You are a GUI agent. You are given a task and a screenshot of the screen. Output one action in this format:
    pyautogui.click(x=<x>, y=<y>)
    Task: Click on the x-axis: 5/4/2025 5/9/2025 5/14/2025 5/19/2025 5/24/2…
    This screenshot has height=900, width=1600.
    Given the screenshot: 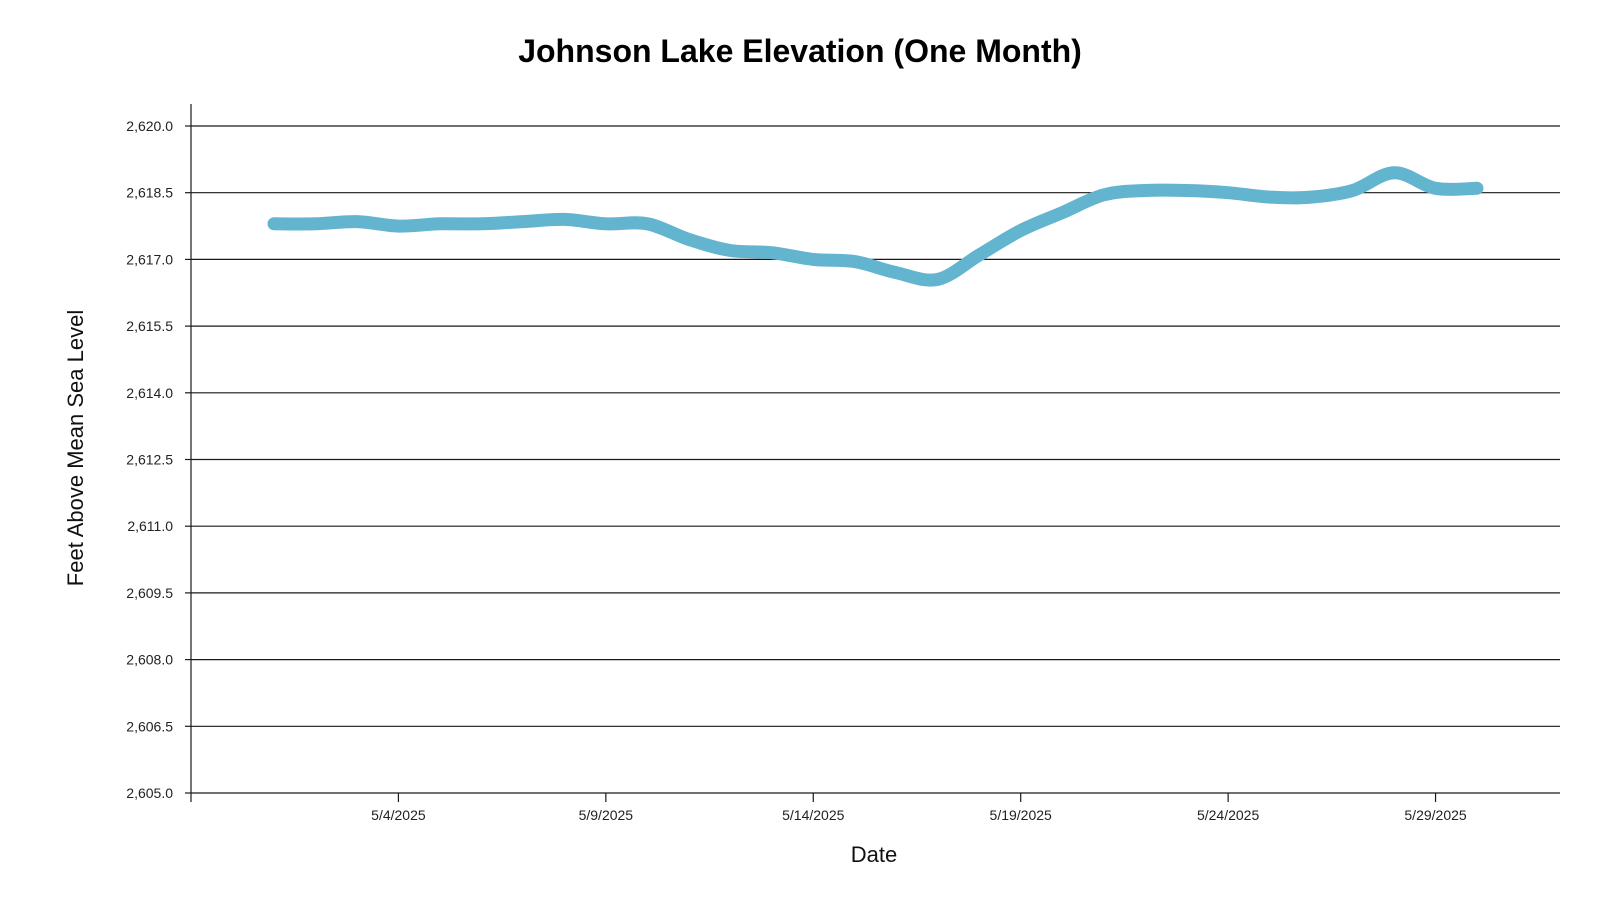 What is the action you would take?
    pyautogui.click(x=919, y=808)
    